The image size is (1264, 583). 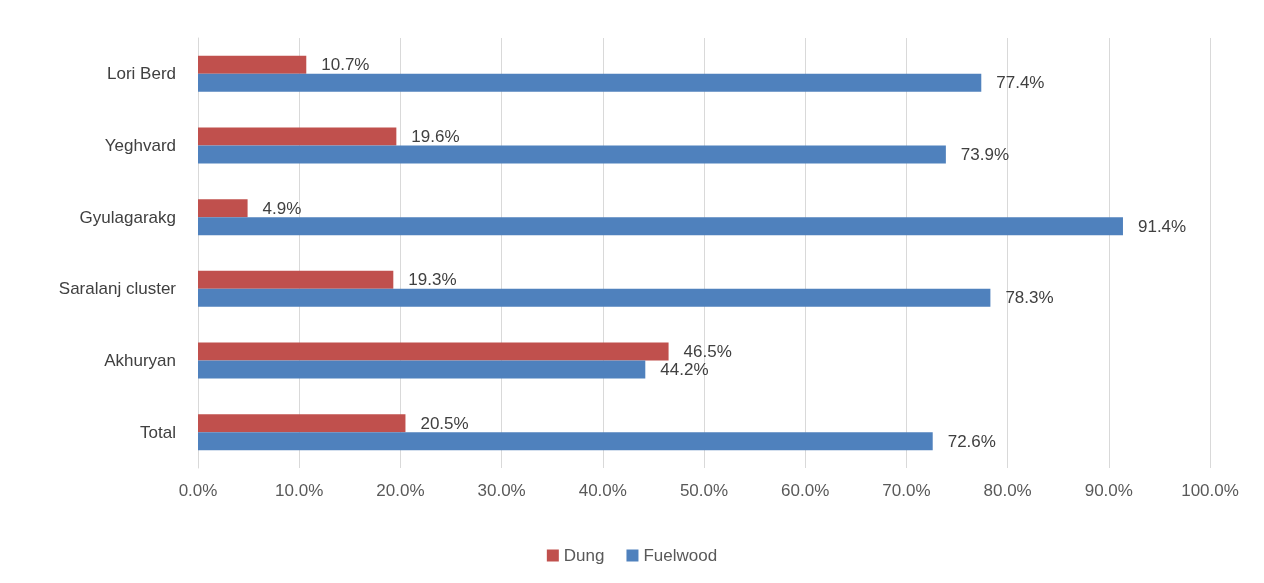 I want to click on legend-label: Fuelwood, so click(x=680, y=555).